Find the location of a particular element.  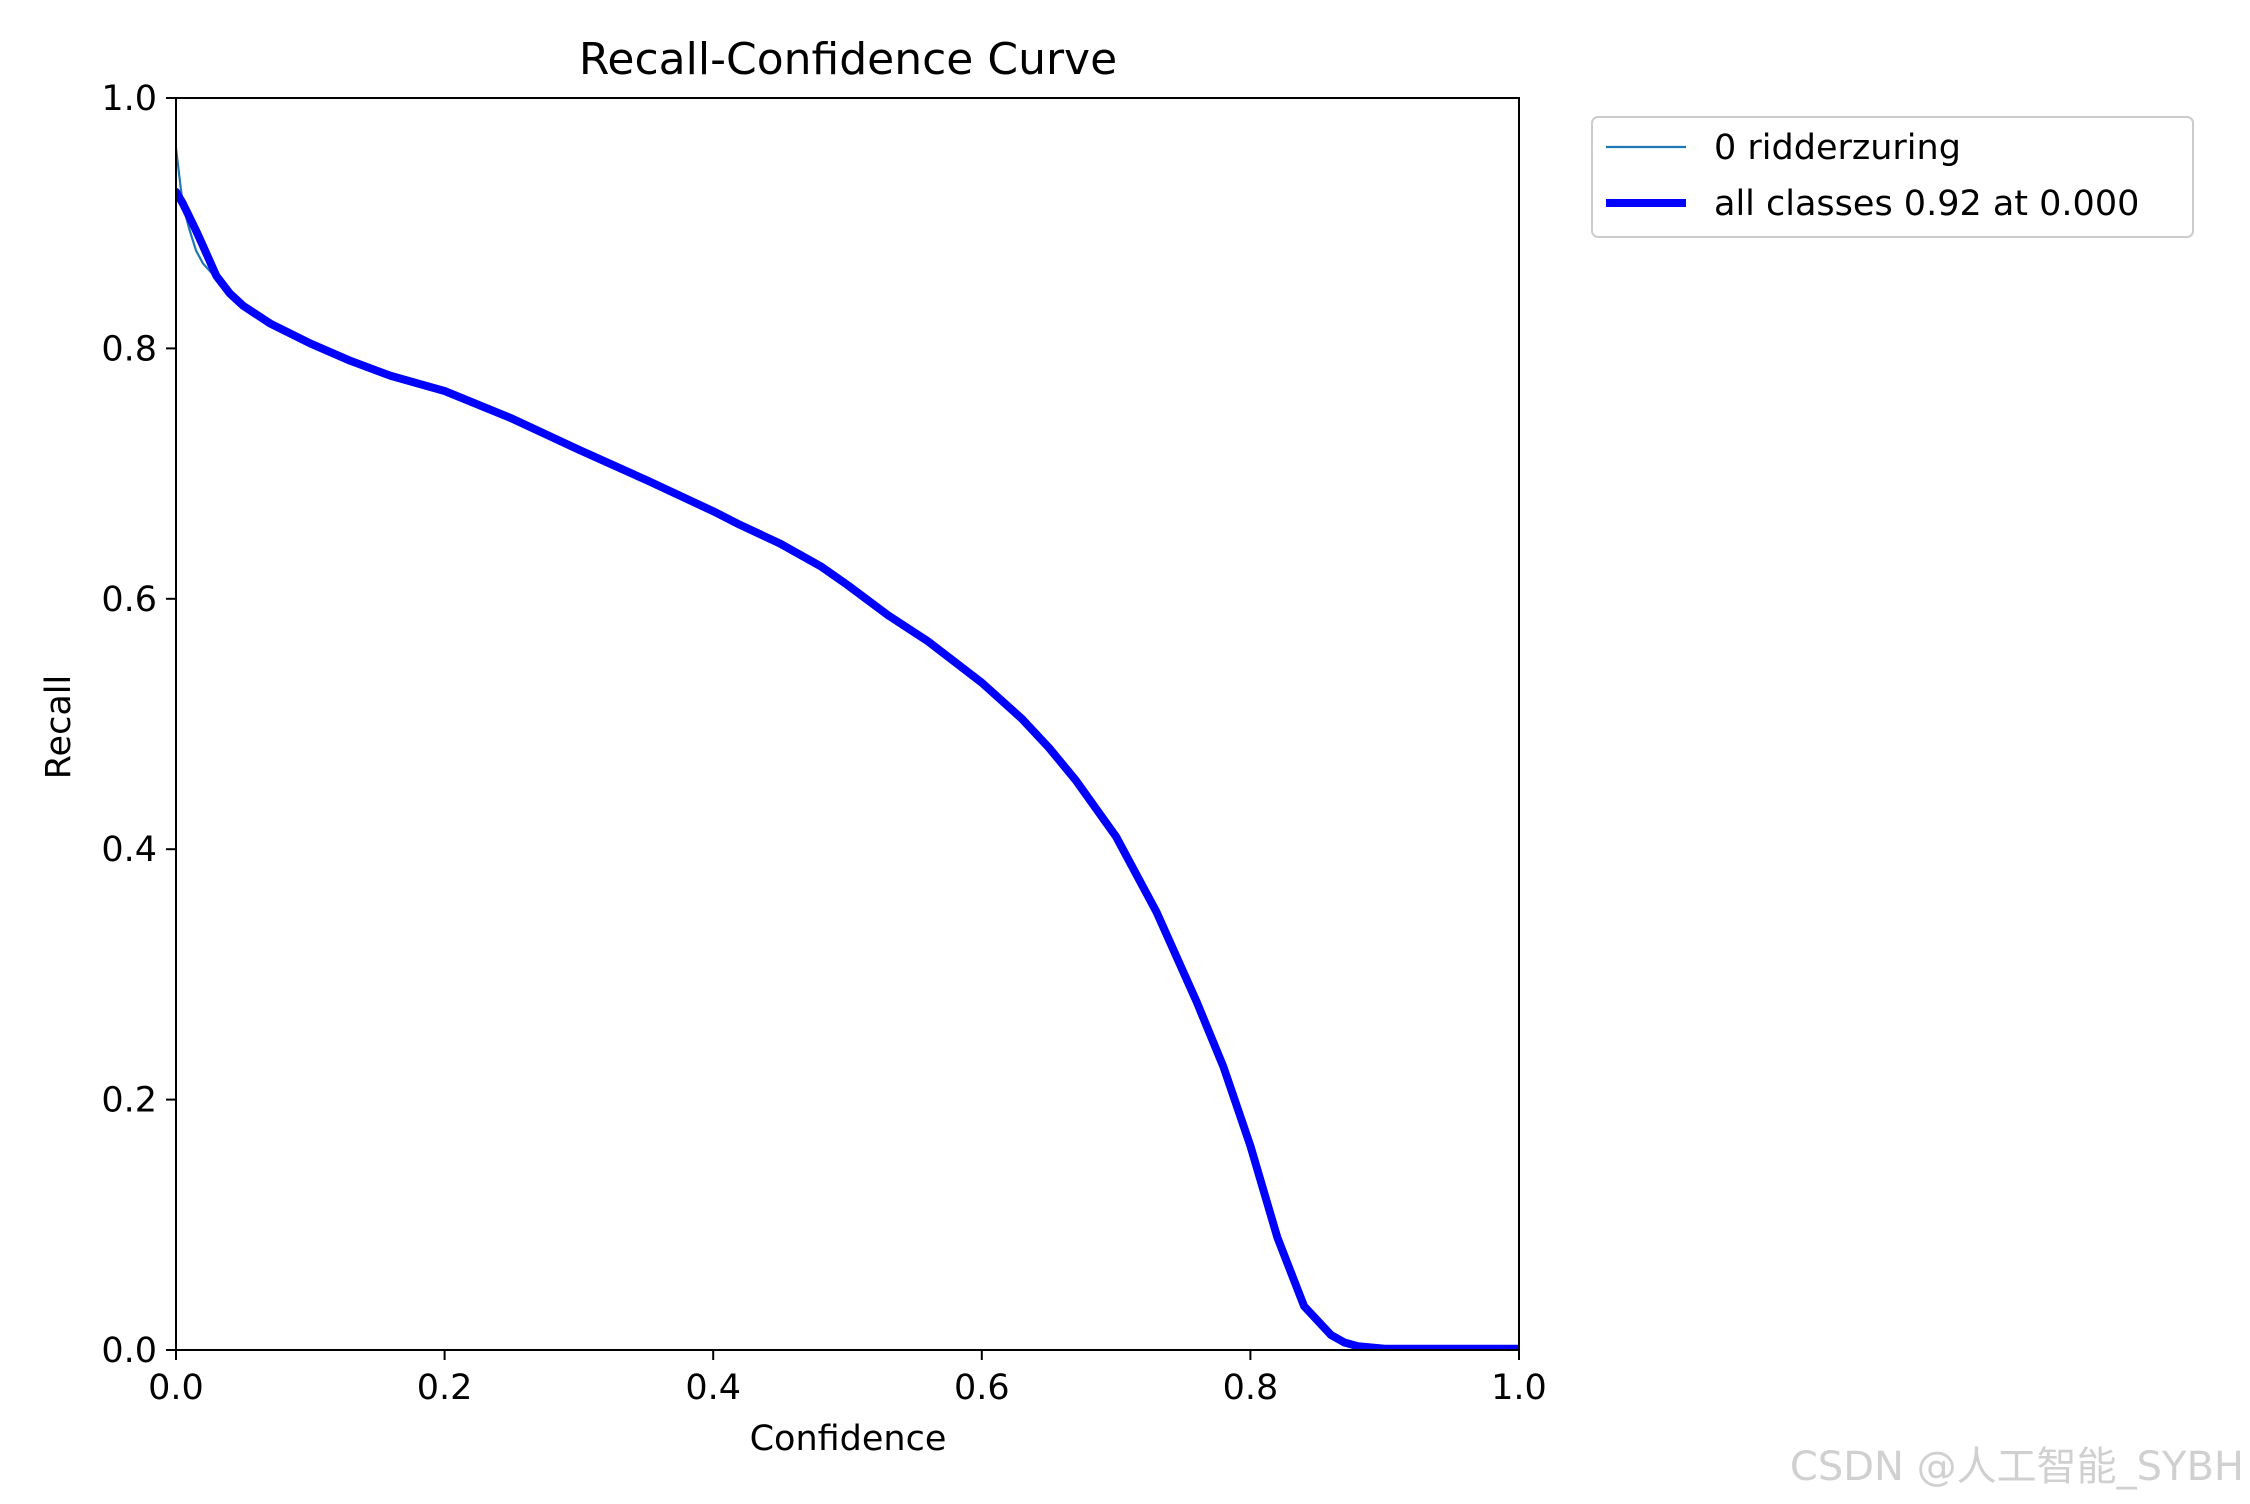

legend-label-0: 0 ridderzuring is located at coordinates (1837, 148).